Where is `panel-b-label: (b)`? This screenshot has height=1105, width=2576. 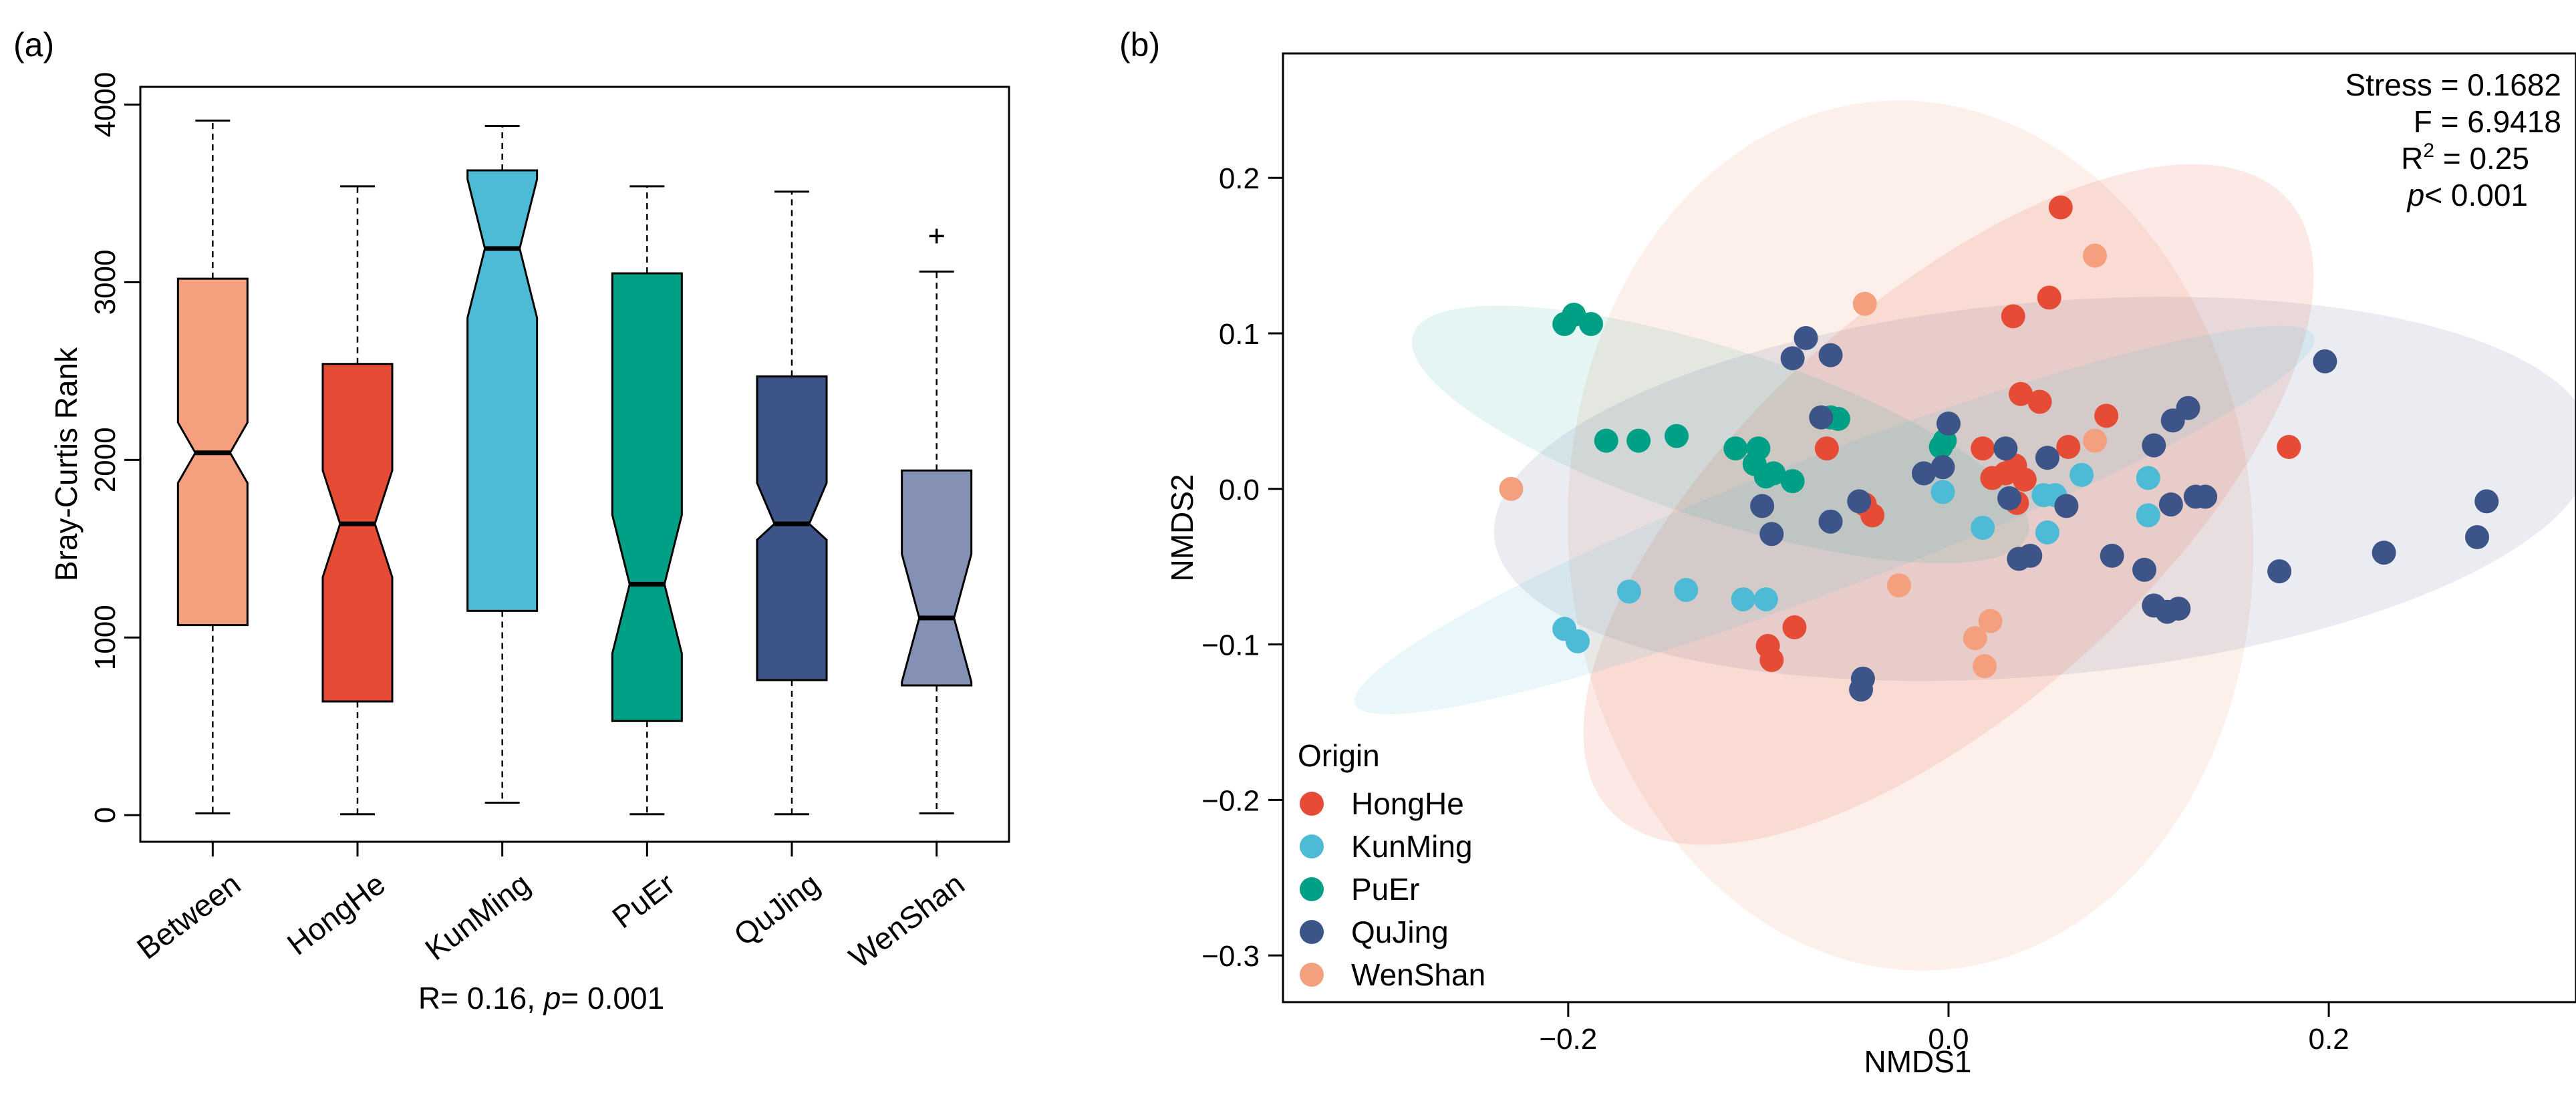 panel-b-label: (b) is located at coordinates (1139, 44).